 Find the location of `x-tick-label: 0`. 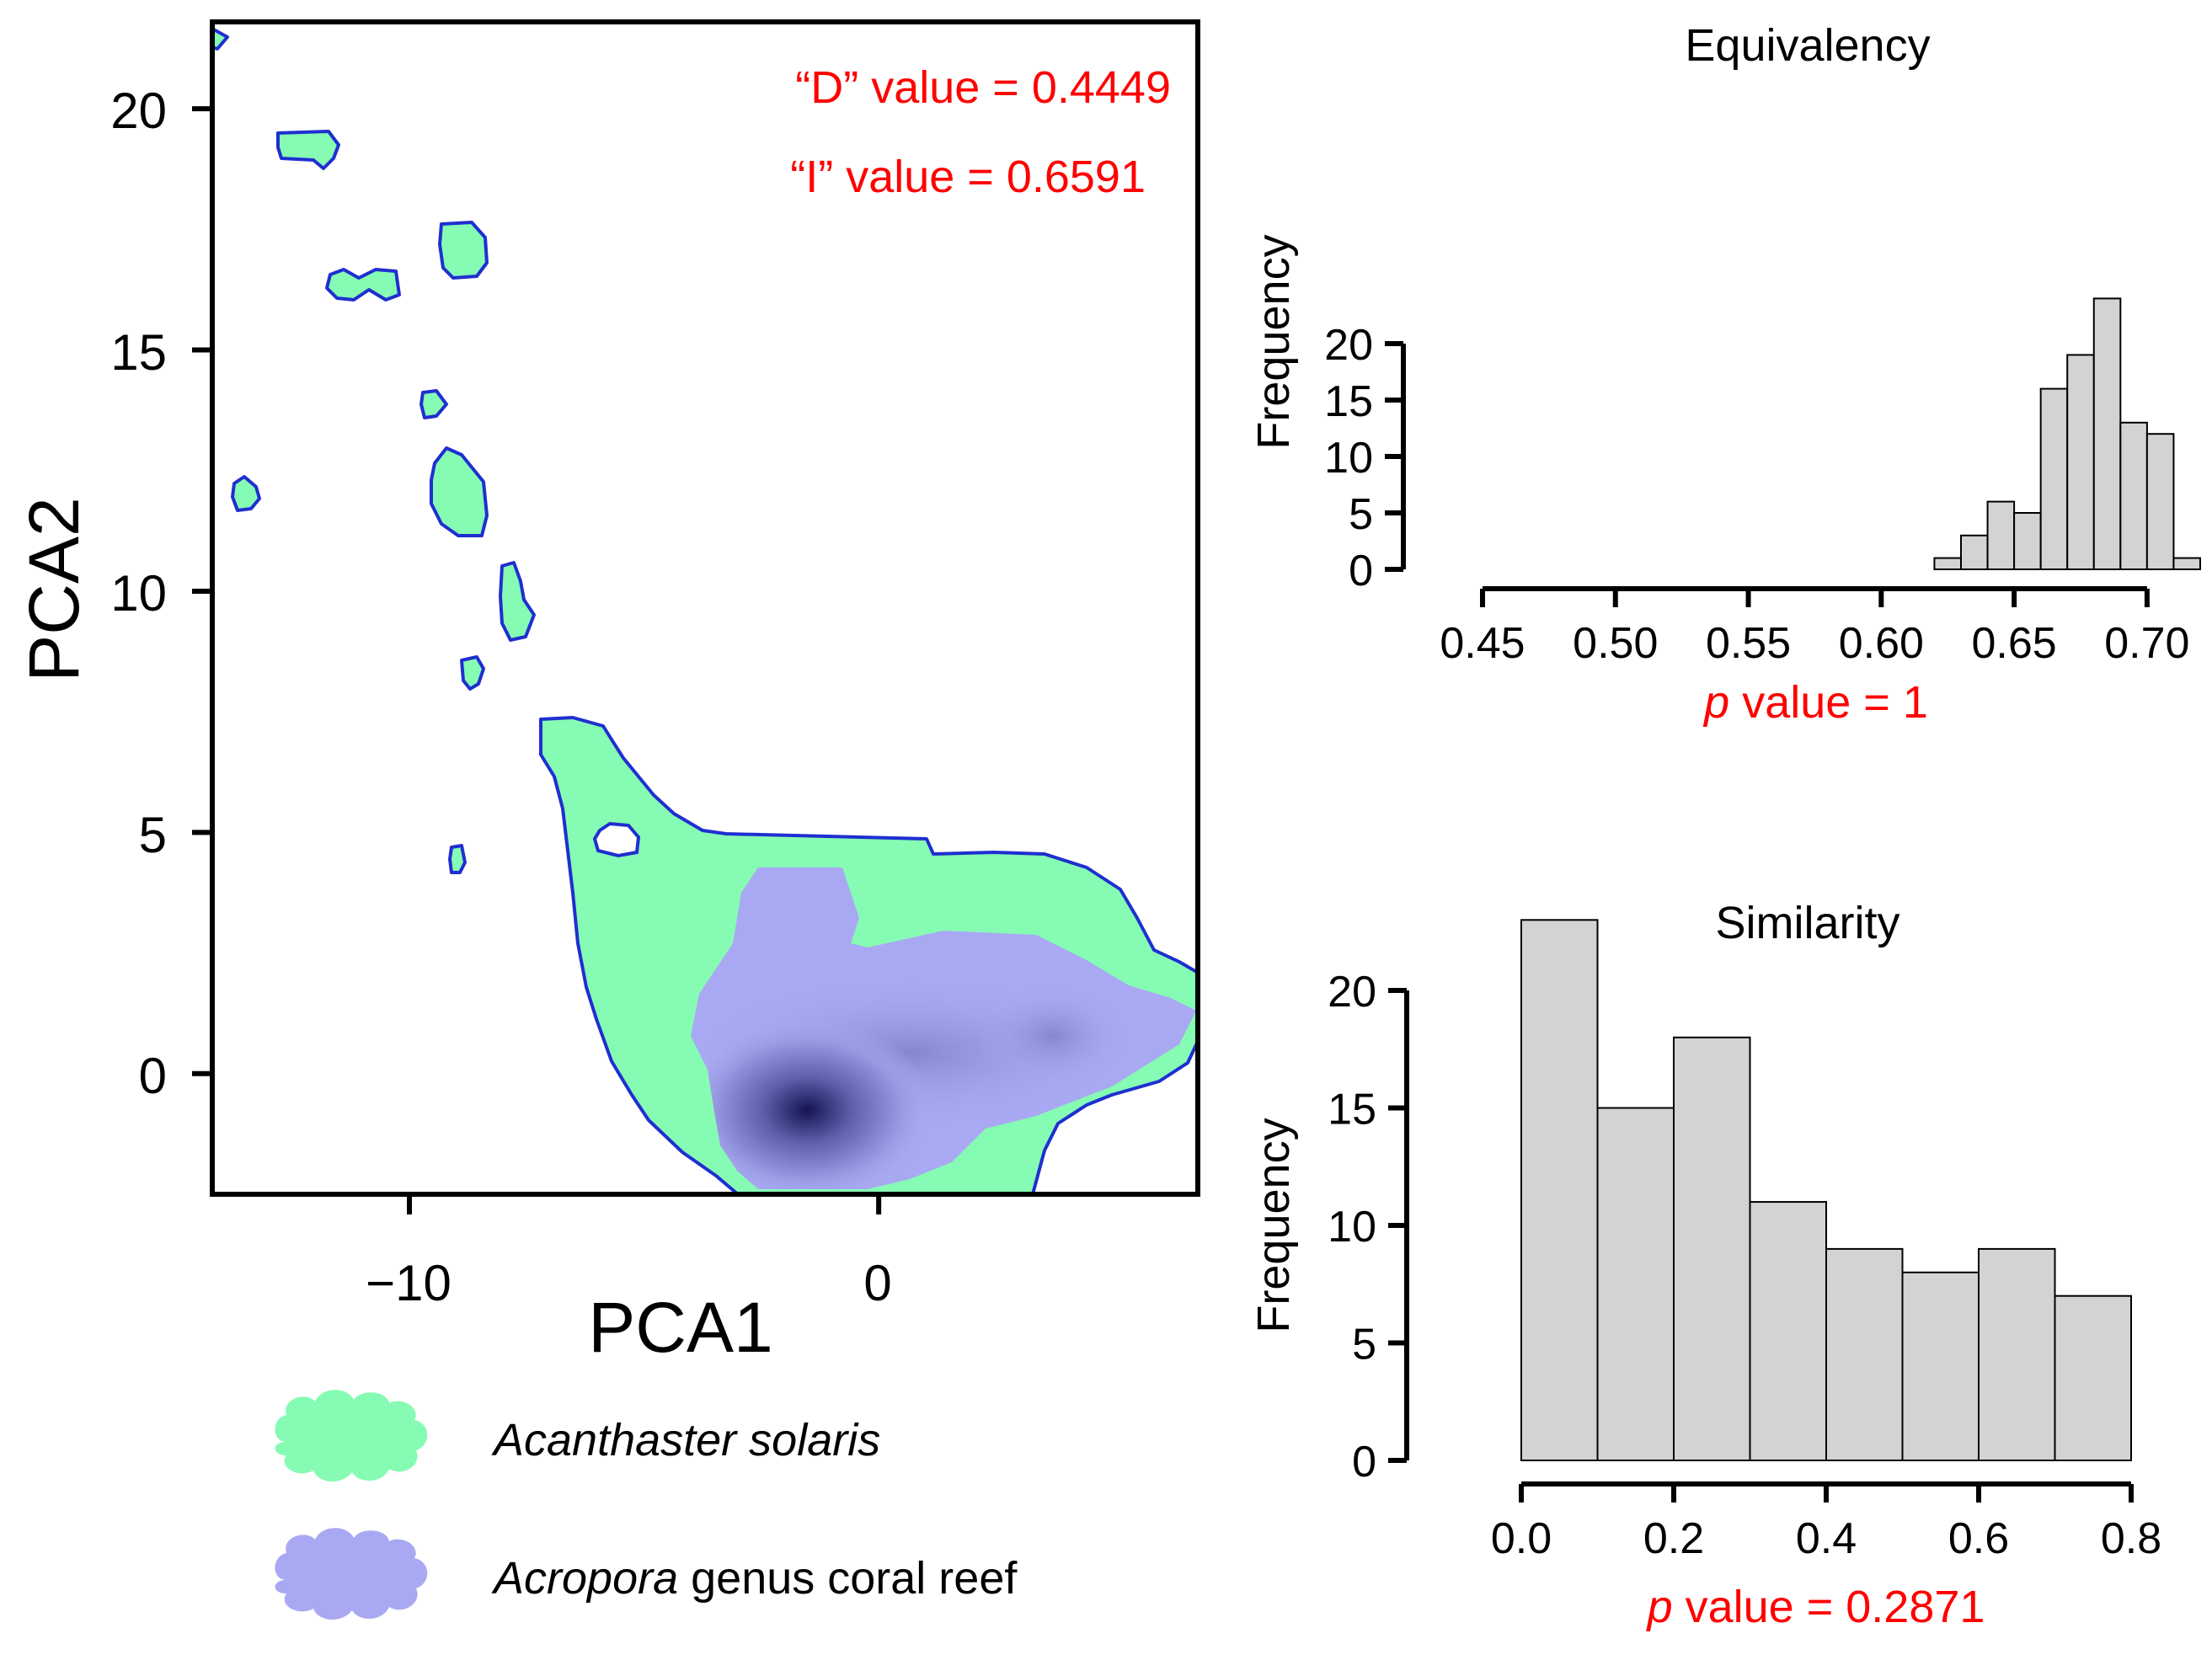

x-tick-label: 0 is located at coordinates (877, 1283).